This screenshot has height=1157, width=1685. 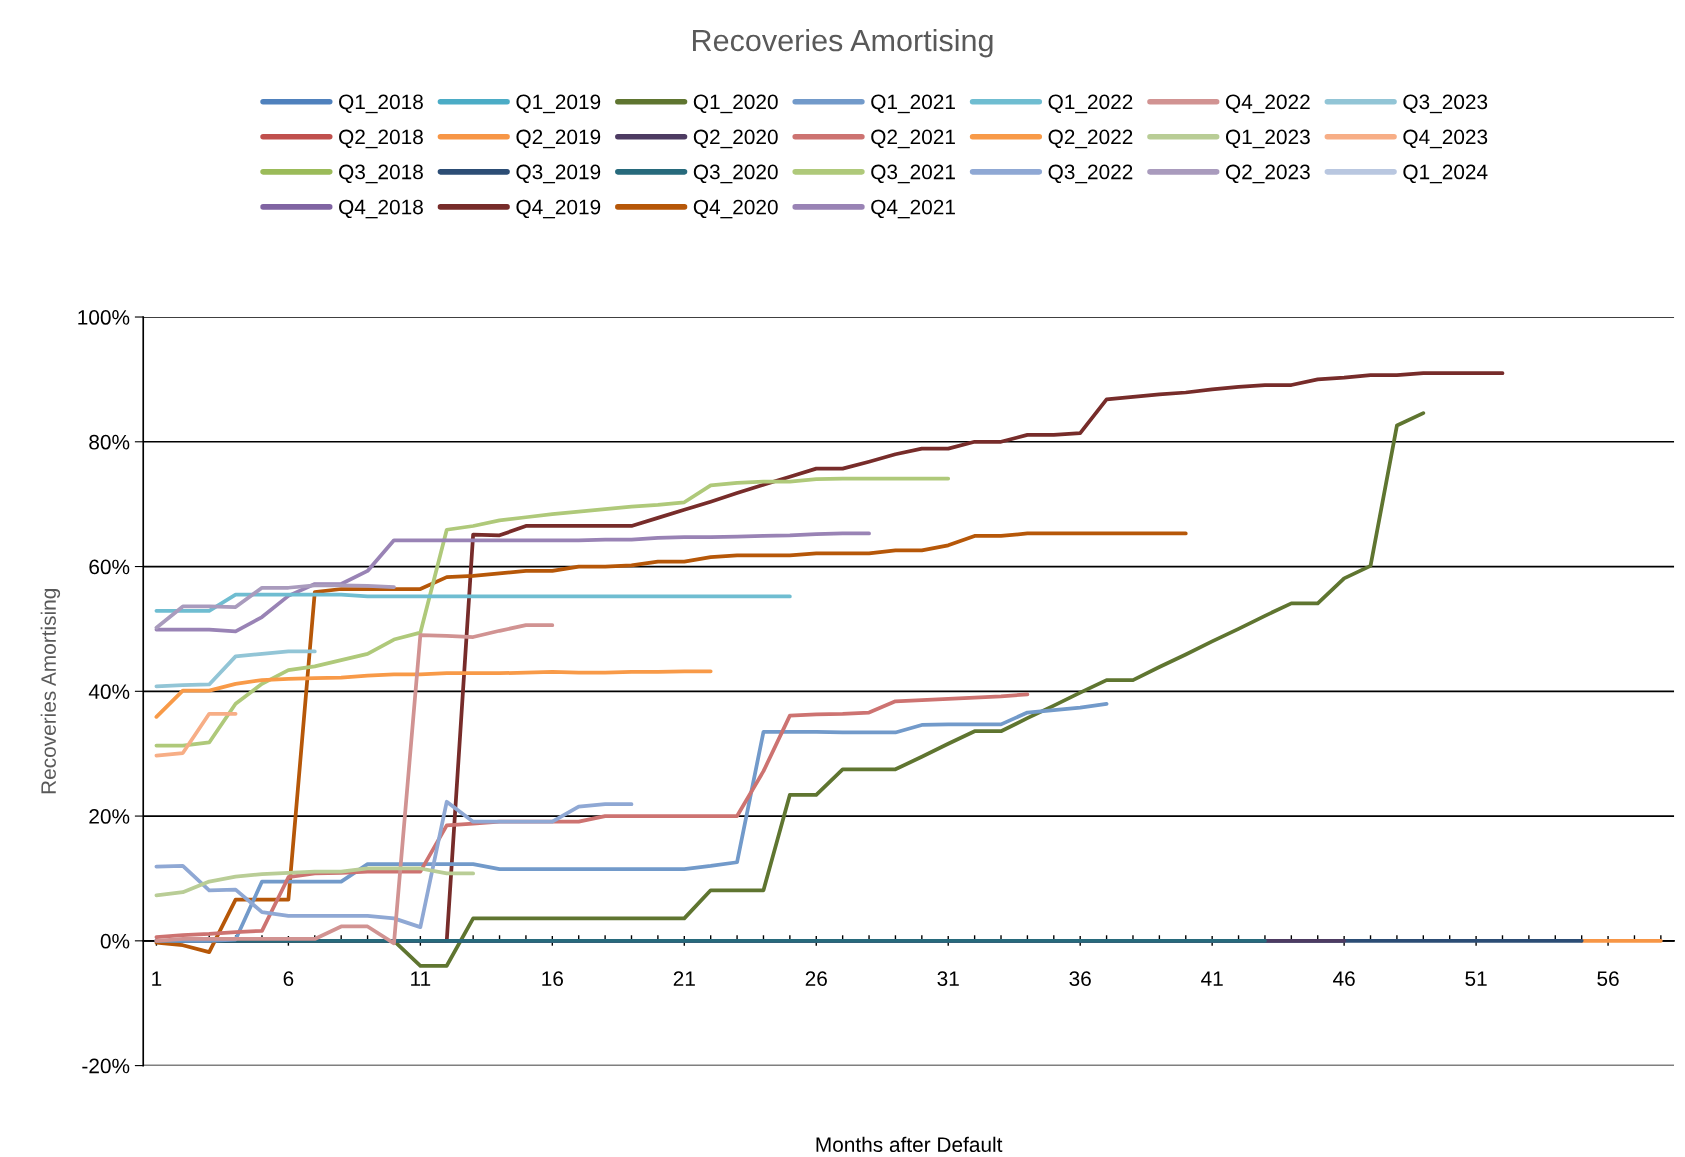 I want to click on legend-label: Q2_2020, so click(x=735, y=139).